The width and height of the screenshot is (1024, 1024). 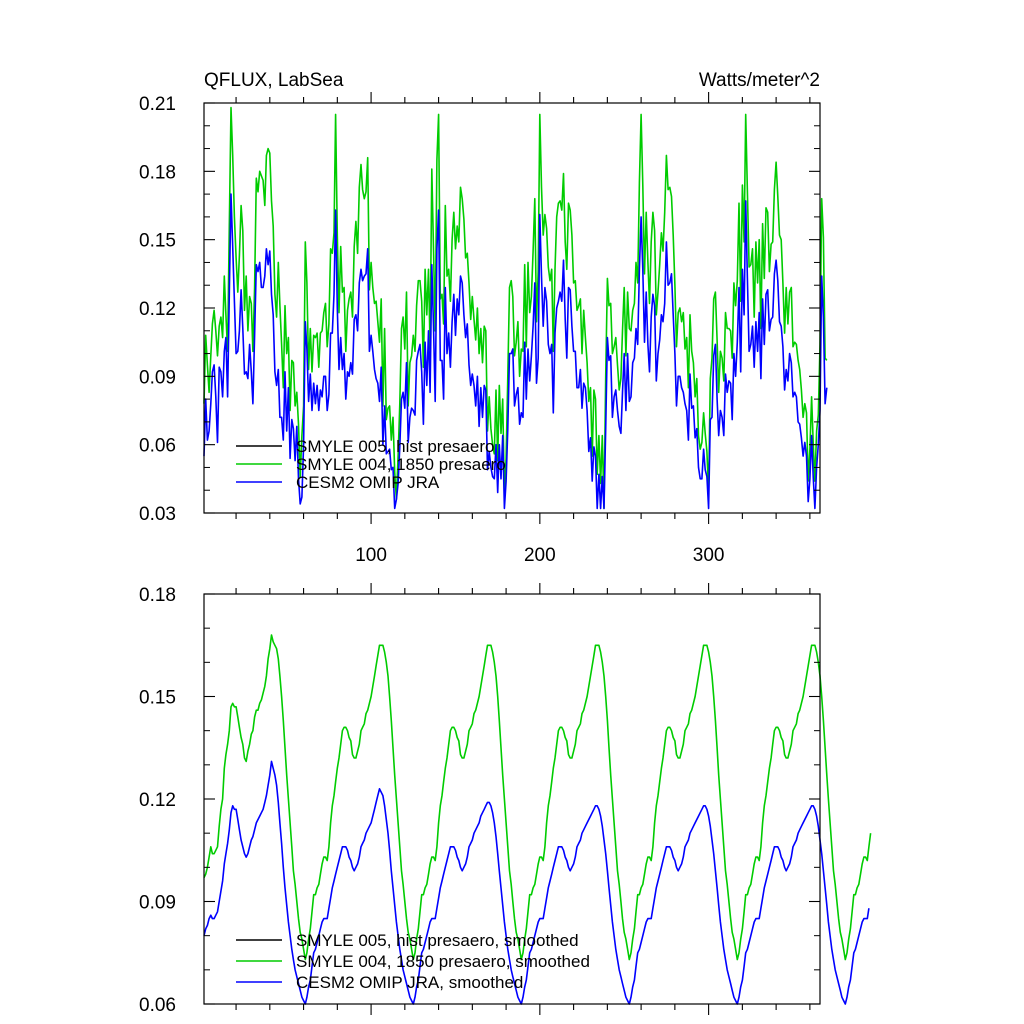 What do you see at coordinates (157, 514) in the screenshot?
I see `y-tick-label: 0.03` at bounding box center [157, 514].